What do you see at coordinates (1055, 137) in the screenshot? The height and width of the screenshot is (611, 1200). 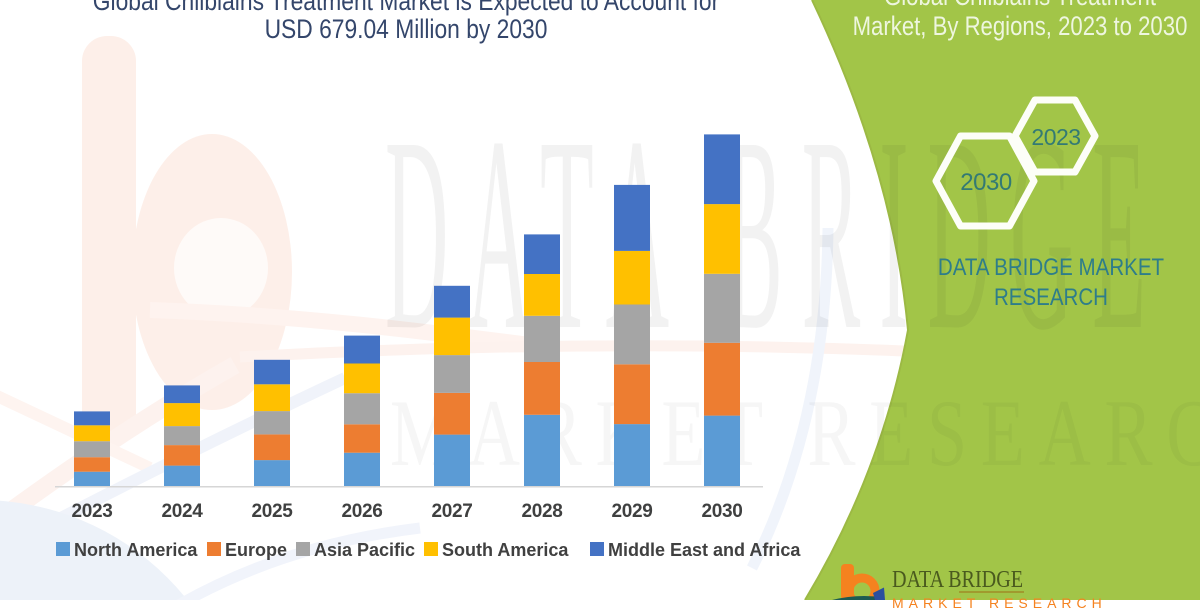 I see `svg-text: 2023` at bounding box center [1055, 137].